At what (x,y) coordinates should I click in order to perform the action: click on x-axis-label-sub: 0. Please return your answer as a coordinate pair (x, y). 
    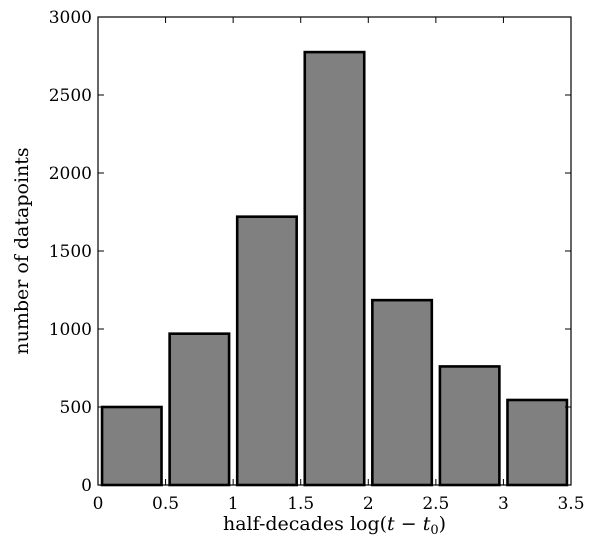
    Looking at the image, I should click on (434, 530).